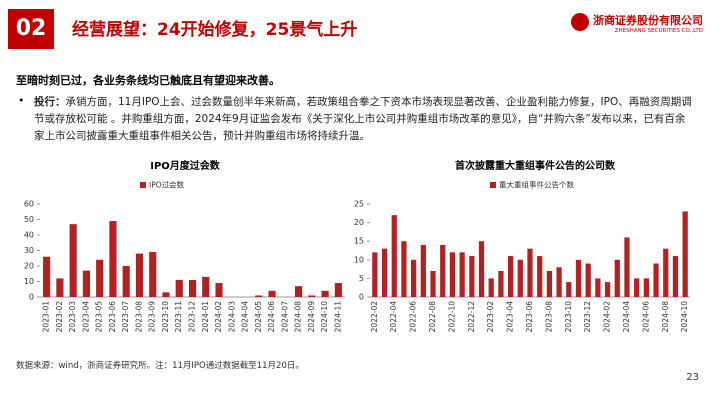 This screenshot has width=719, height=405. Describe the element at coordinates (29, 235) in the screenshot. I see `y-tick-label: 40` at that location.